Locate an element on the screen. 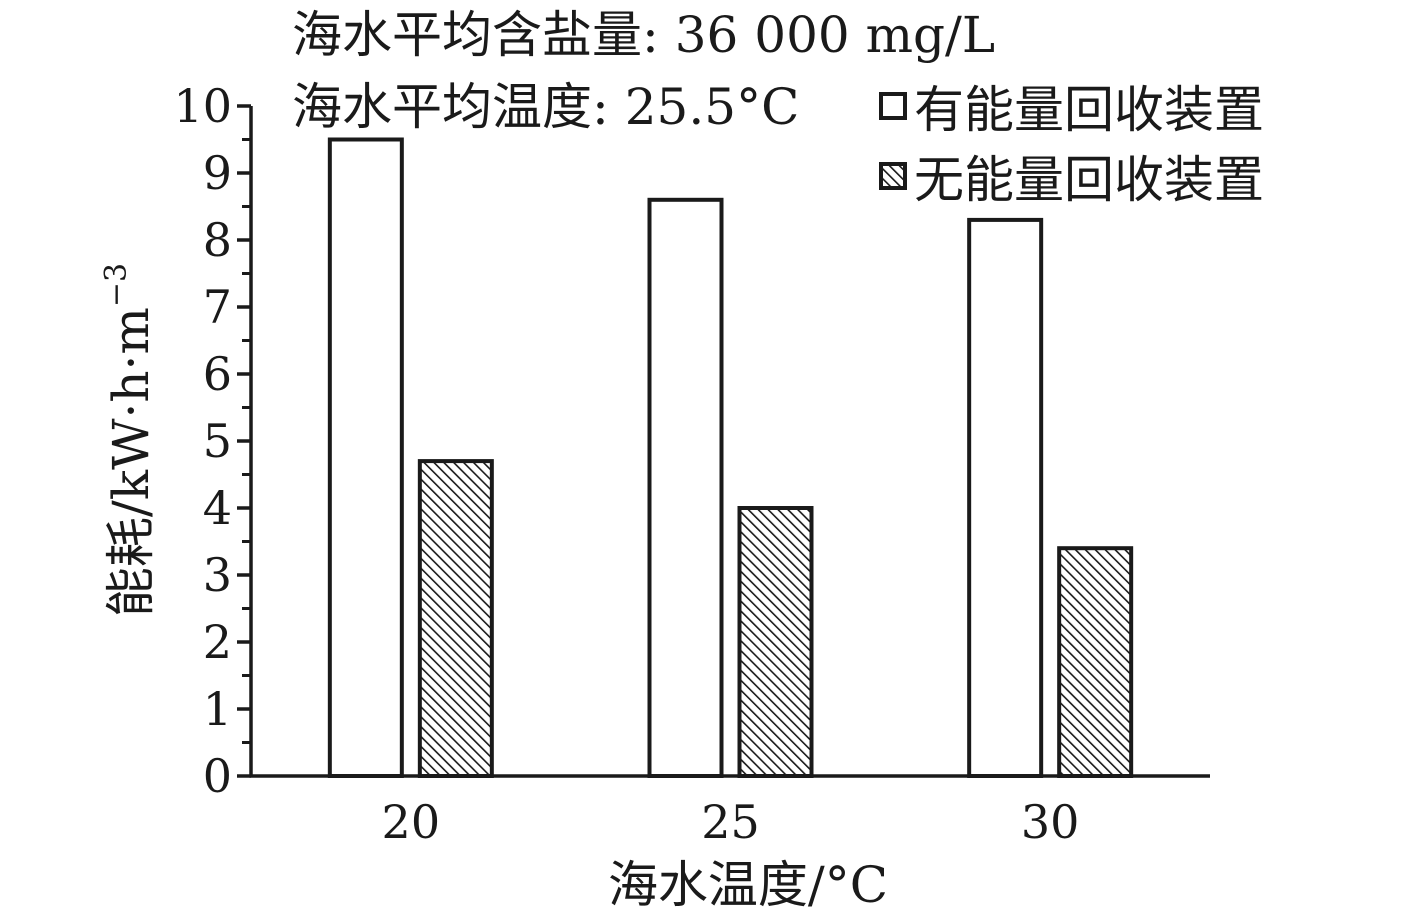  legend-swatch-without-recovery is located at coordinates (893, 176).